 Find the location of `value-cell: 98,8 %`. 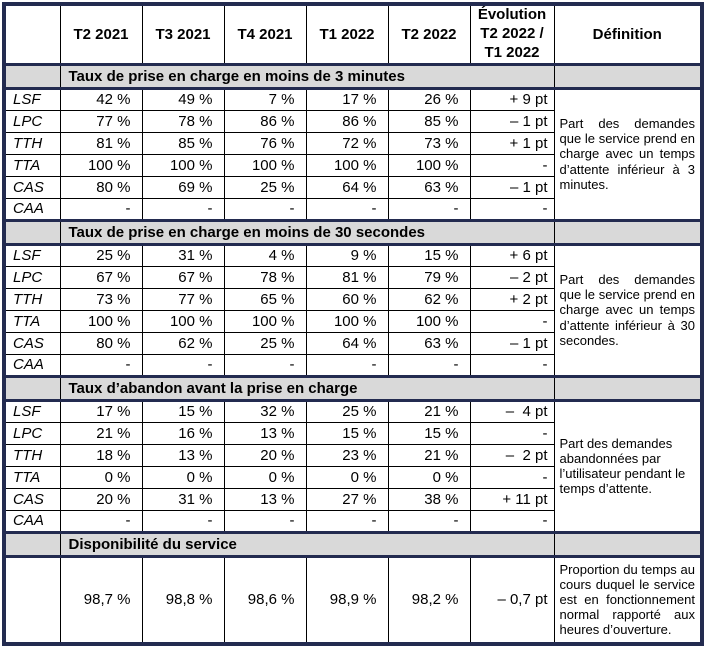

value-cell: 98,8 % is located at coordinates (183, 600).